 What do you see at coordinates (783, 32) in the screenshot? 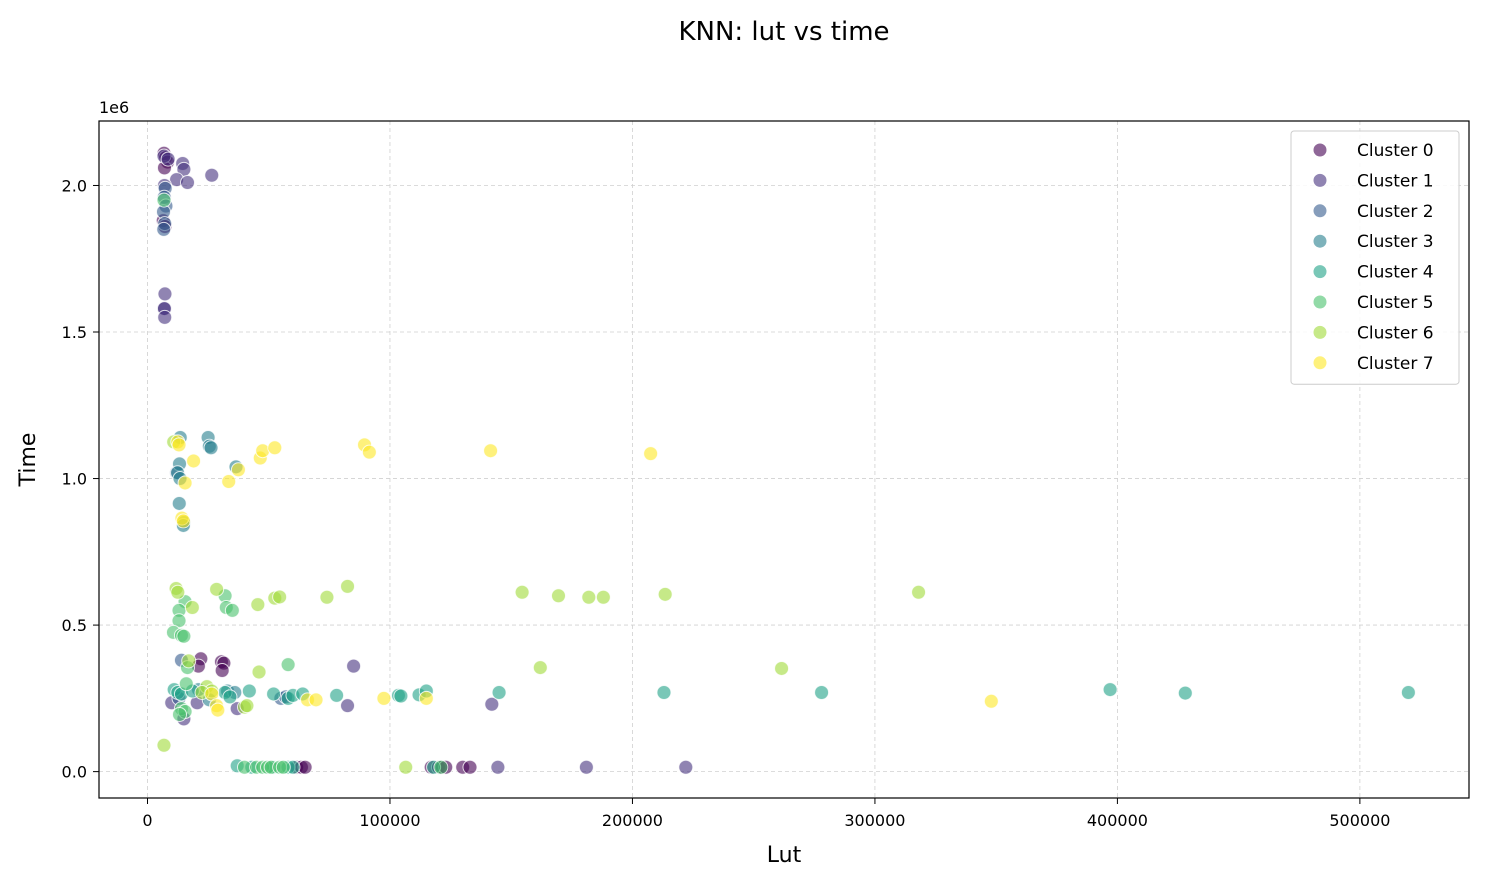
I see `chart-title: KNN: lut vs time` at bounding box center [783, 32].